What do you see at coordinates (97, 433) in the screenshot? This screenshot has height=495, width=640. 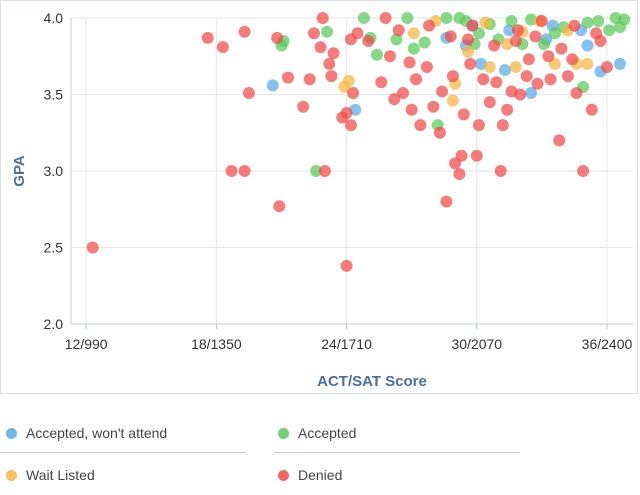 I see `legend-label: Accepted, won't attend` at bounding box center [97, 433].